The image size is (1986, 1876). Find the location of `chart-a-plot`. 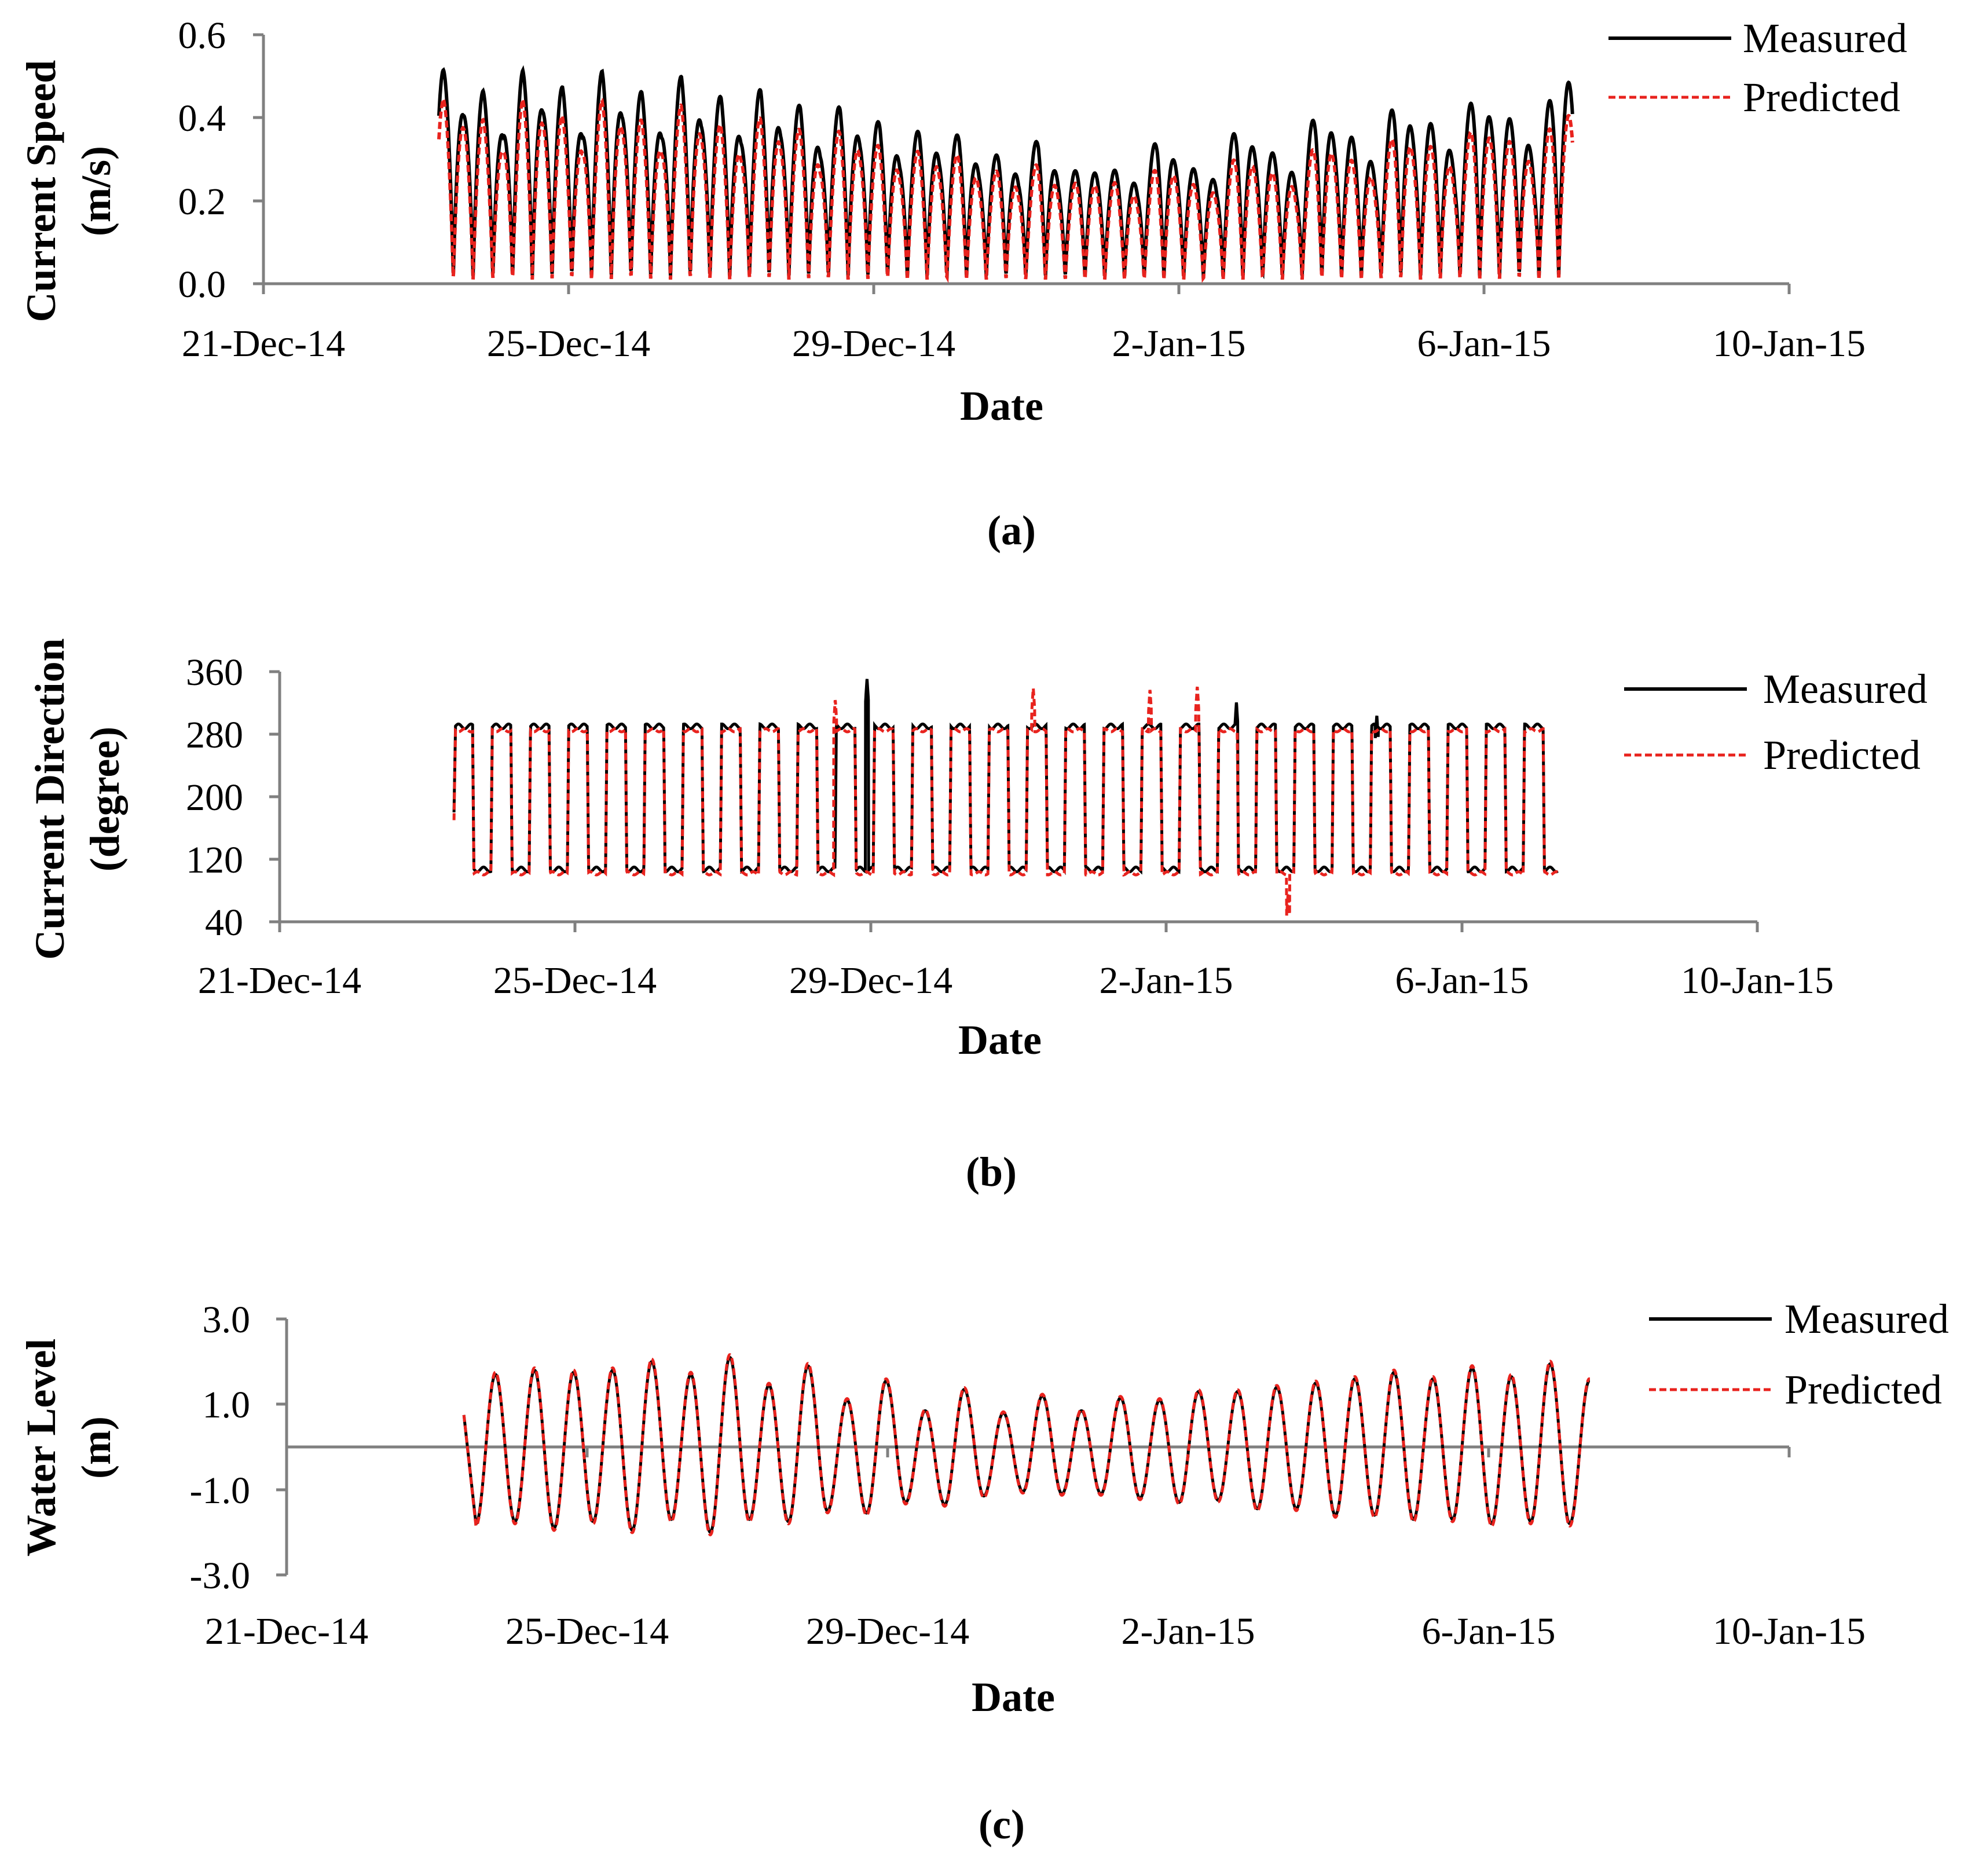

chart-a-plot is located at coordinates (1022, 164).